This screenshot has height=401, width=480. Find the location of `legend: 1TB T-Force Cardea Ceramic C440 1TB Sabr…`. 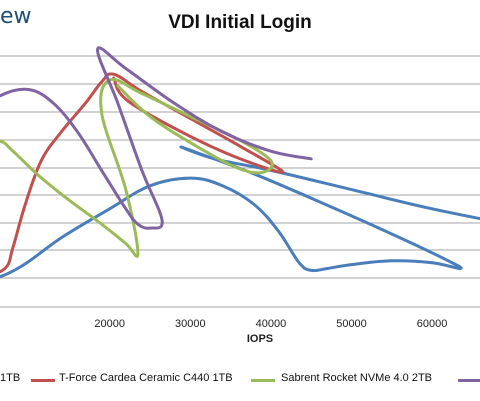

legend: 1TB T-Force Cardea Ceramic C440 1TB Sabr… is located at coordinates (240, 380).